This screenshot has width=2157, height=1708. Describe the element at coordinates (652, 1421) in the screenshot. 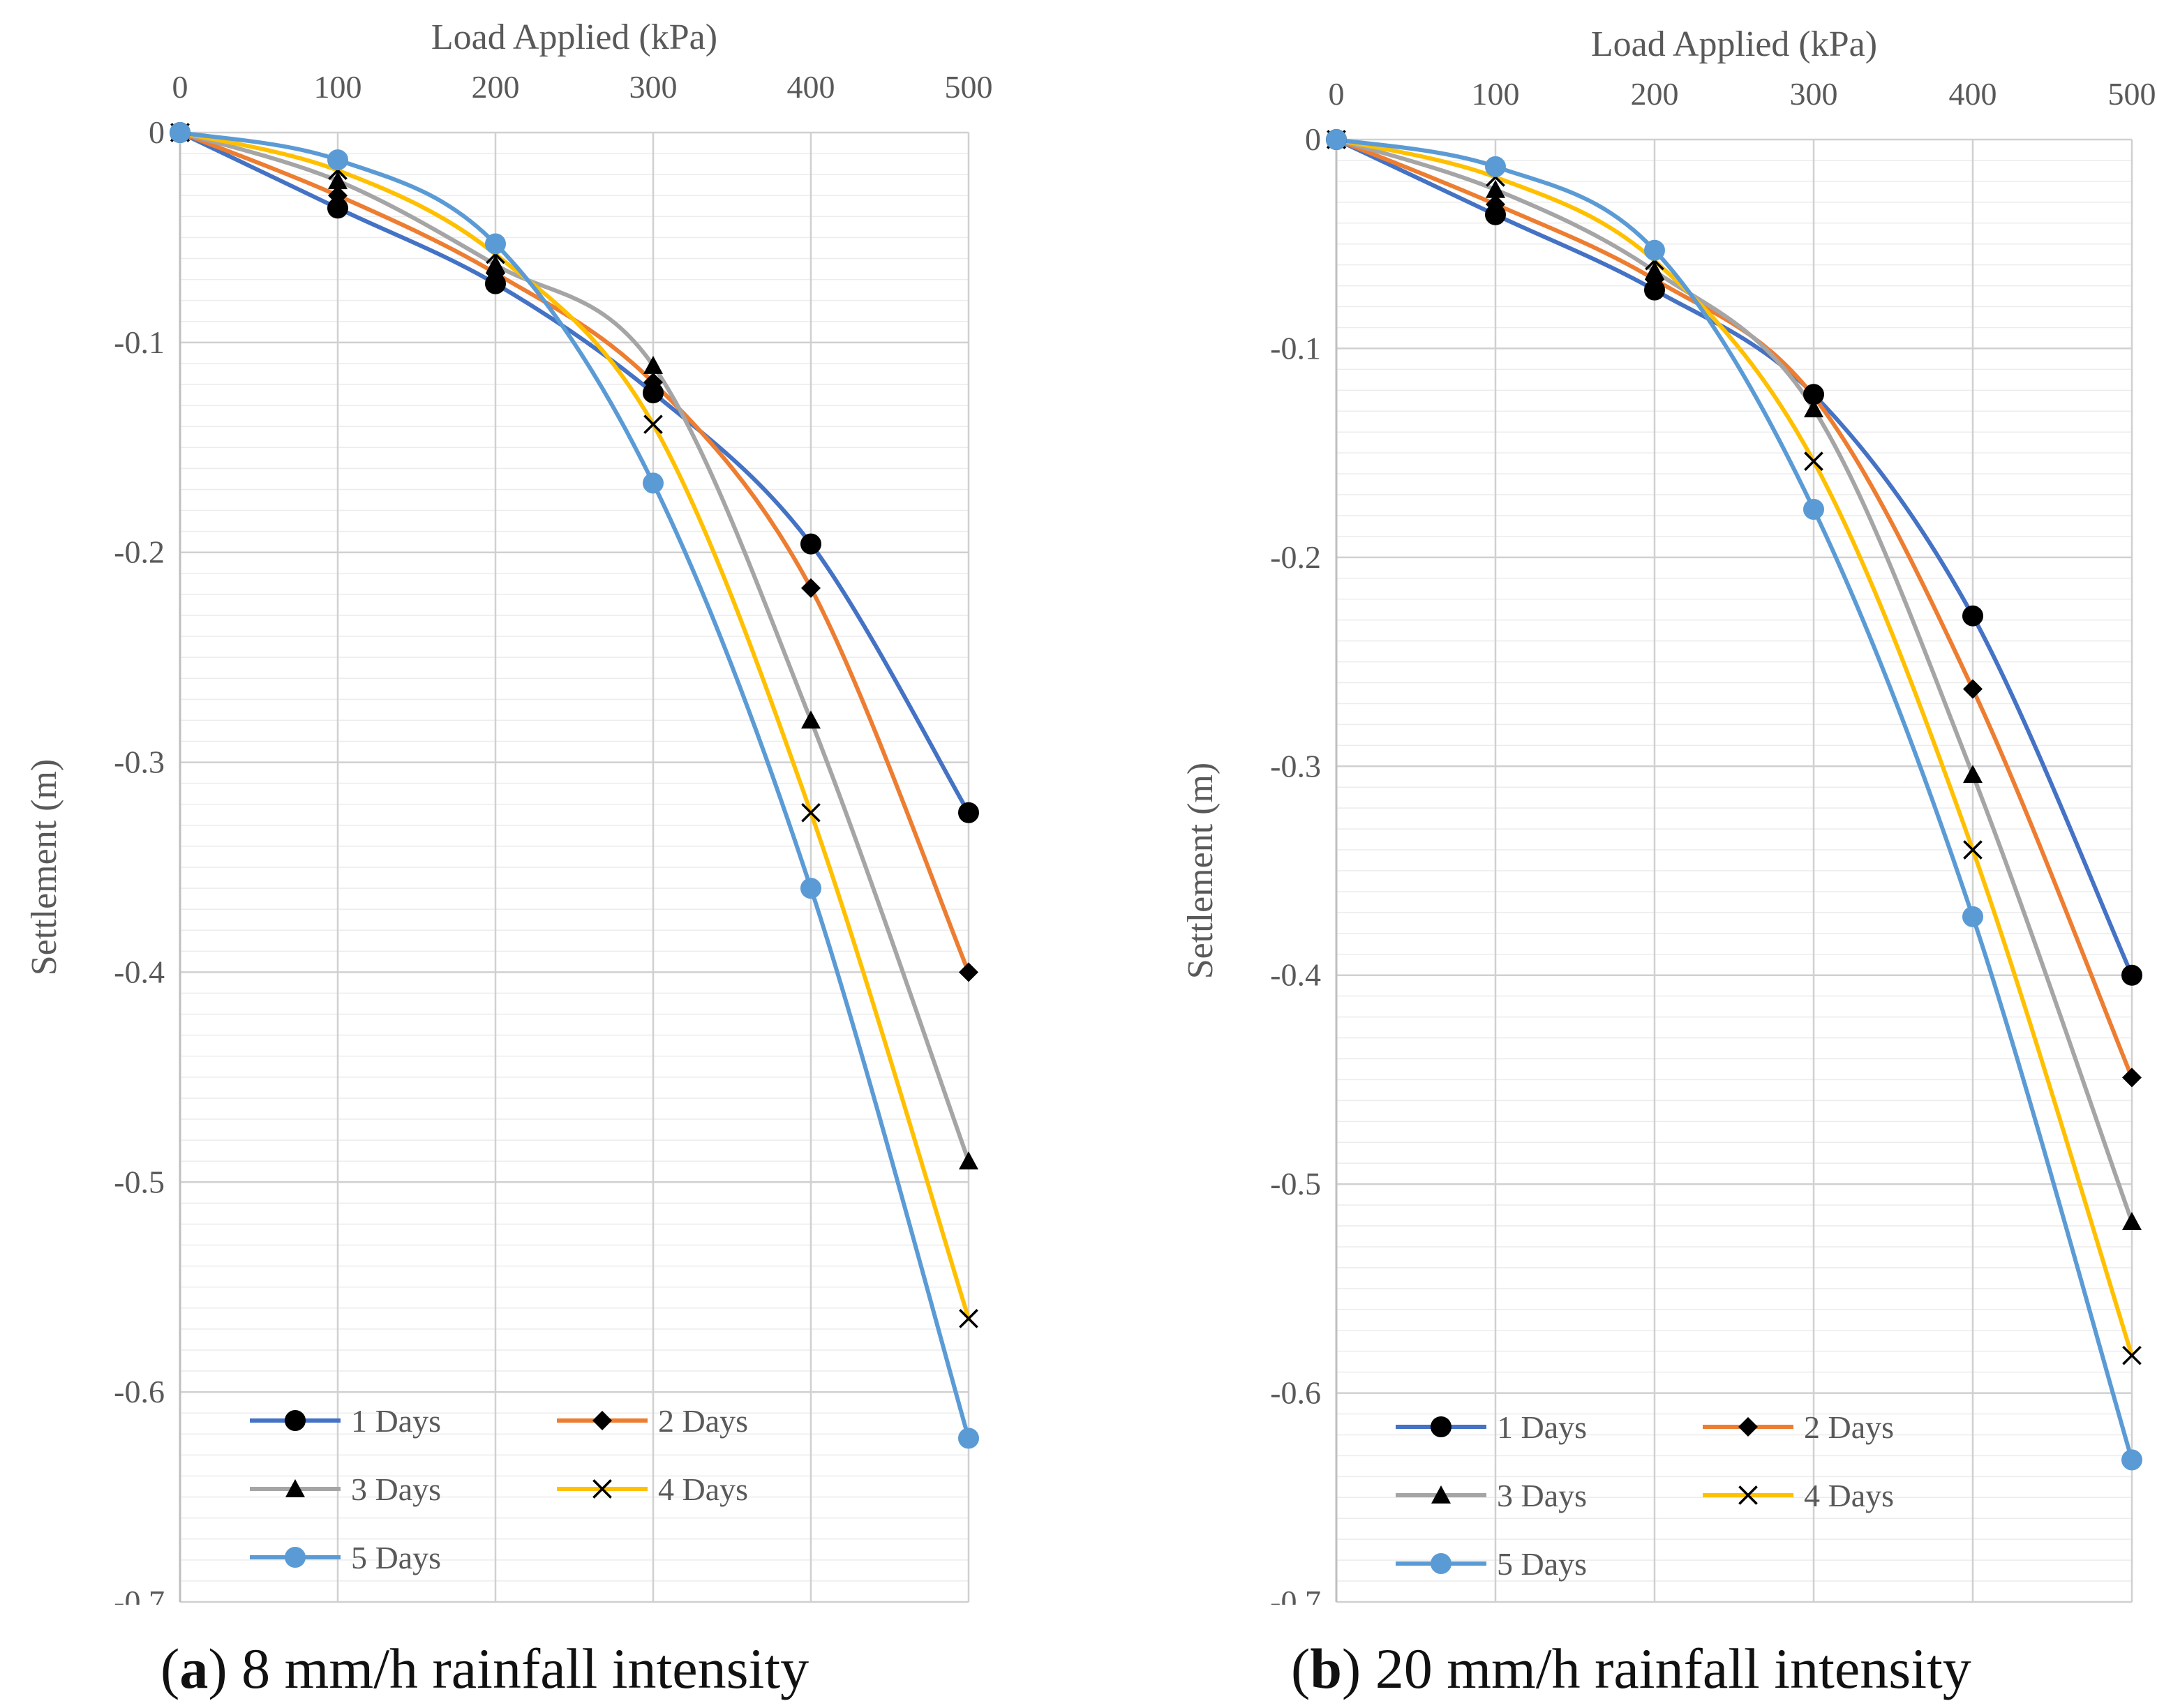

I see `legend-item: 2 Days` at that location.